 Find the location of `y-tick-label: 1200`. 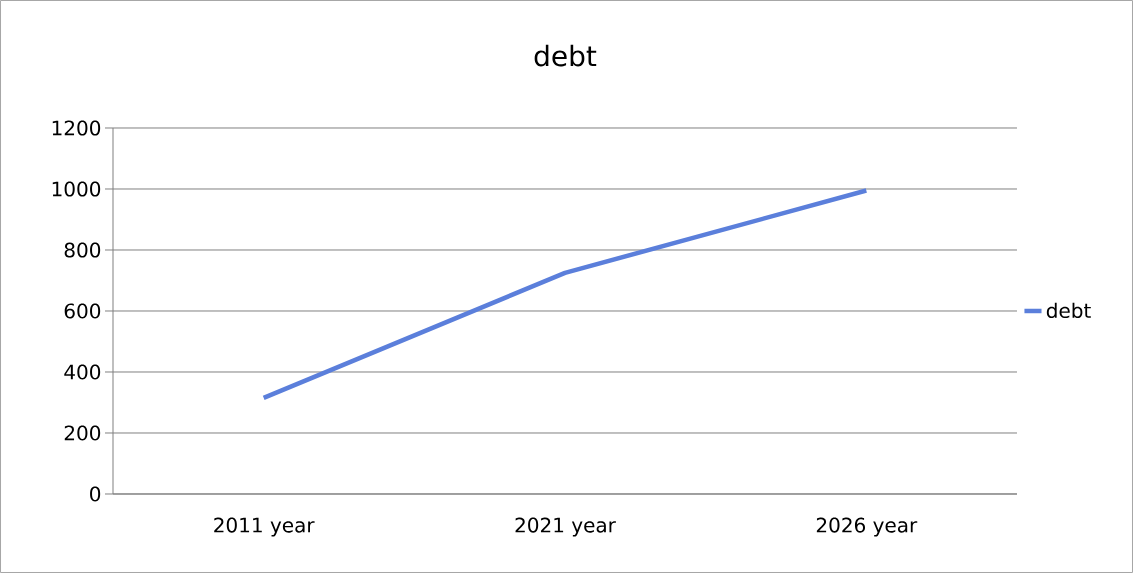

y-tick-label: 1200 is located at coordinates (76, 128).